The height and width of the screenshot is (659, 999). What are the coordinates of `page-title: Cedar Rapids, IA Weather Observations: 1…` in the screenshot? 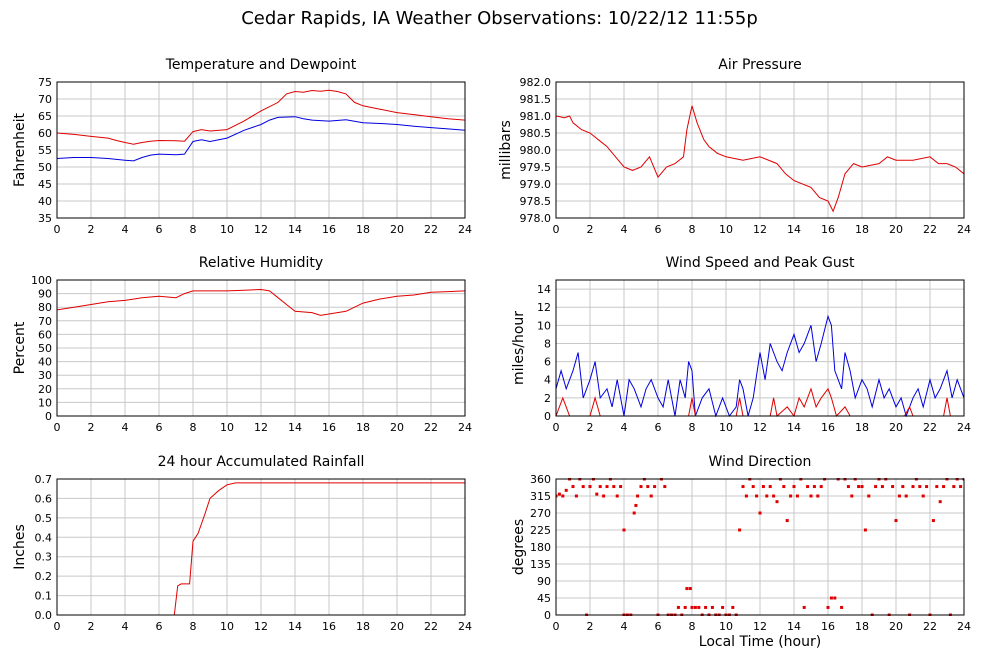 It's located at (499, 18).